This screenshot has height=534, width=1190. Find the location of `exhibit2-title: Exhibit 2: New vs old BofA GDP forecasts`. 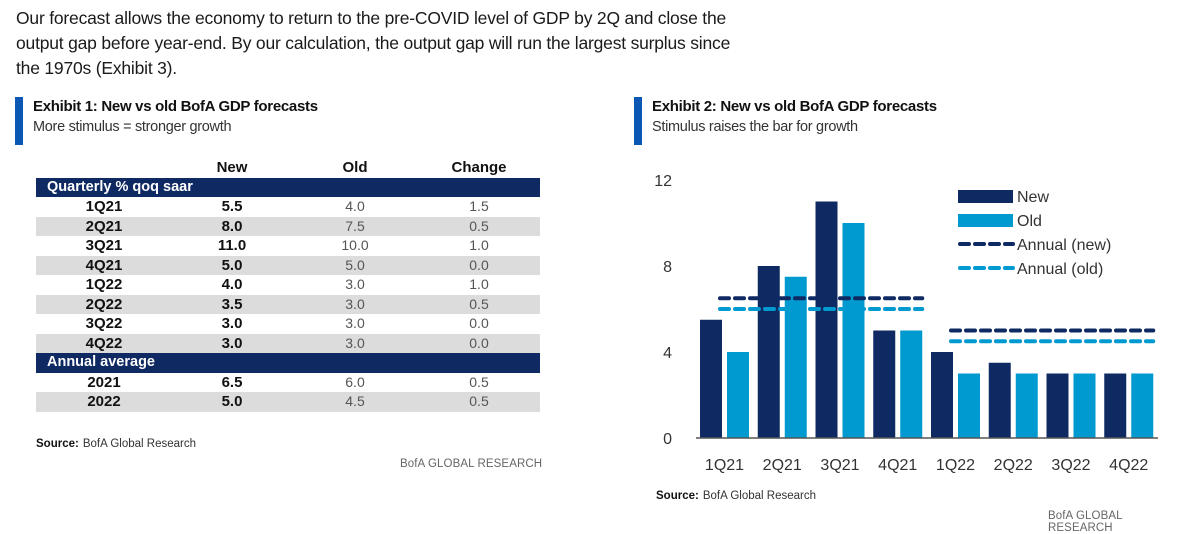

exhibit2-title: Exhibit 2: New vs old BofA GDP forecasts is located at coordinates (794, 106).